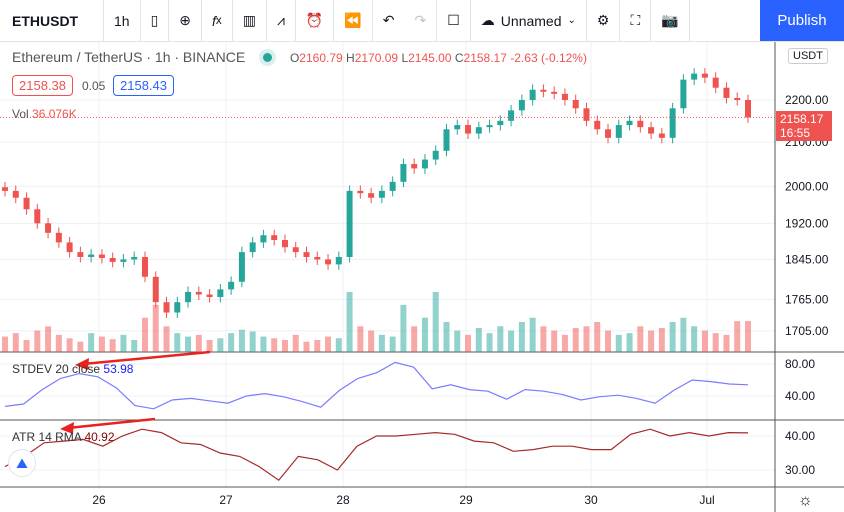 This screenshot has width=844, height=512. What do you see at coordinates (800, 436) in the screenshot?
I see `atr-tick: 40.00` at bounding box center [800, 436].